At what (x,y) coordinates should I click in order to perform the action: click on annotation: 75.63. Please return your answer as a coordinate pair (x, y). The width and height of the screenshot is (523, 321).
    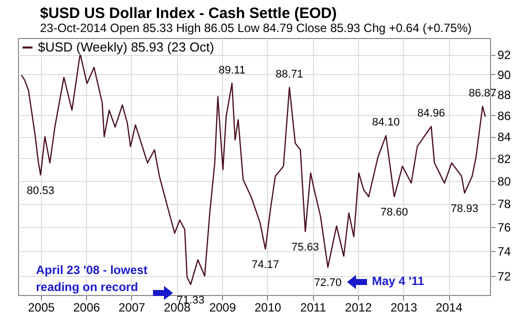
    Looking at the image, I should click on (306, 248).